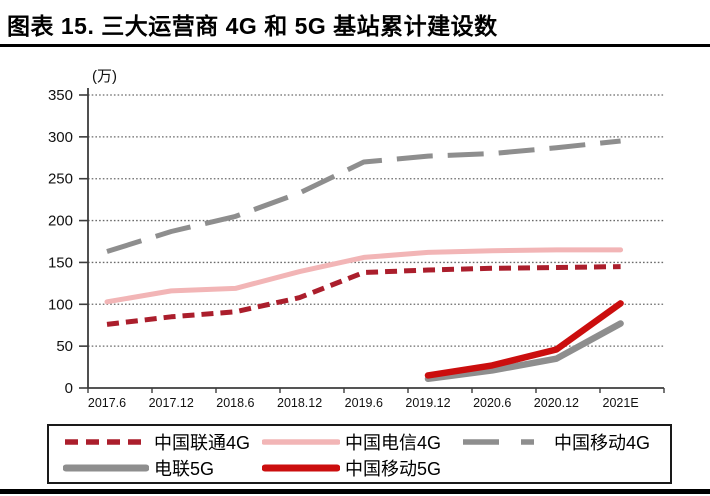 Image resolution: width=710 pixels, height=496 pixels. Describe the element at coordinates (301, 442) in the screenshot. I see `solid-line-swatch-icon` at that location.